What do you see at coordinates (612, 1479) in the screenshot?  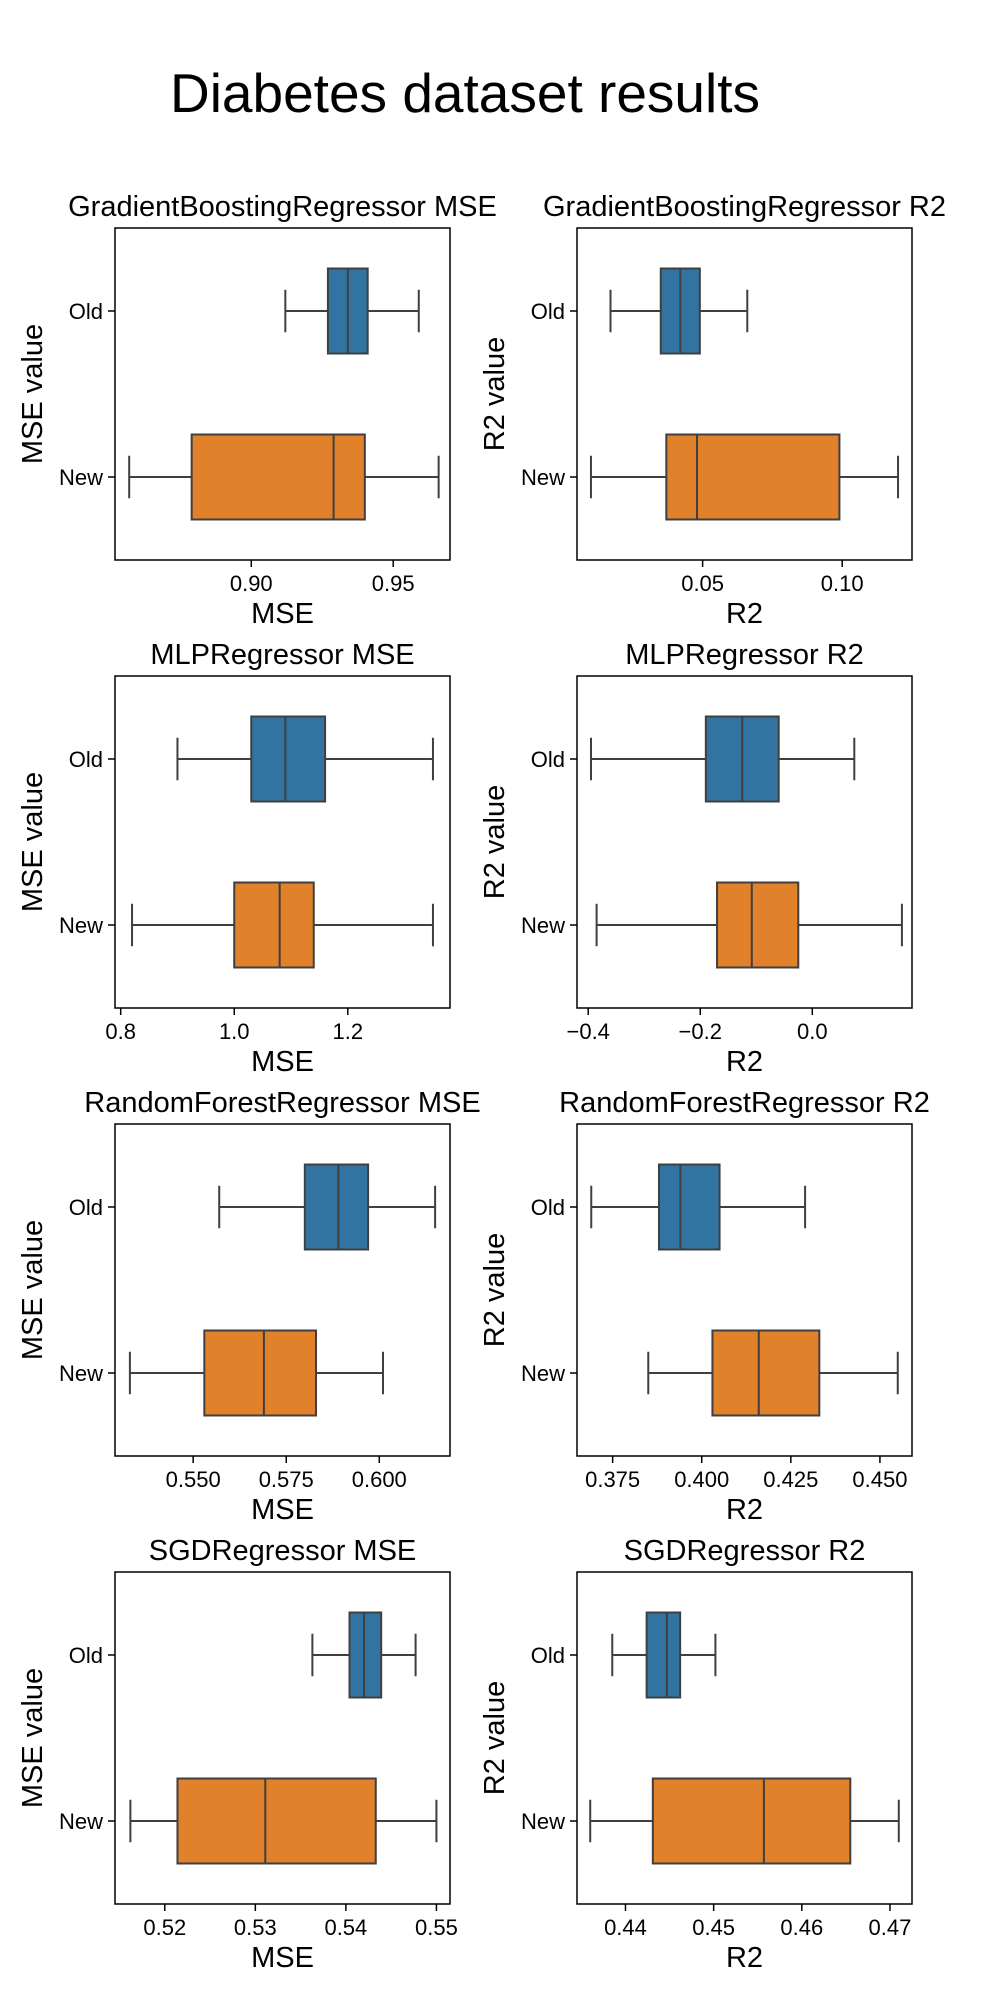 I see `x-tick-label: 0.375` at bounding box center [612, 1479].